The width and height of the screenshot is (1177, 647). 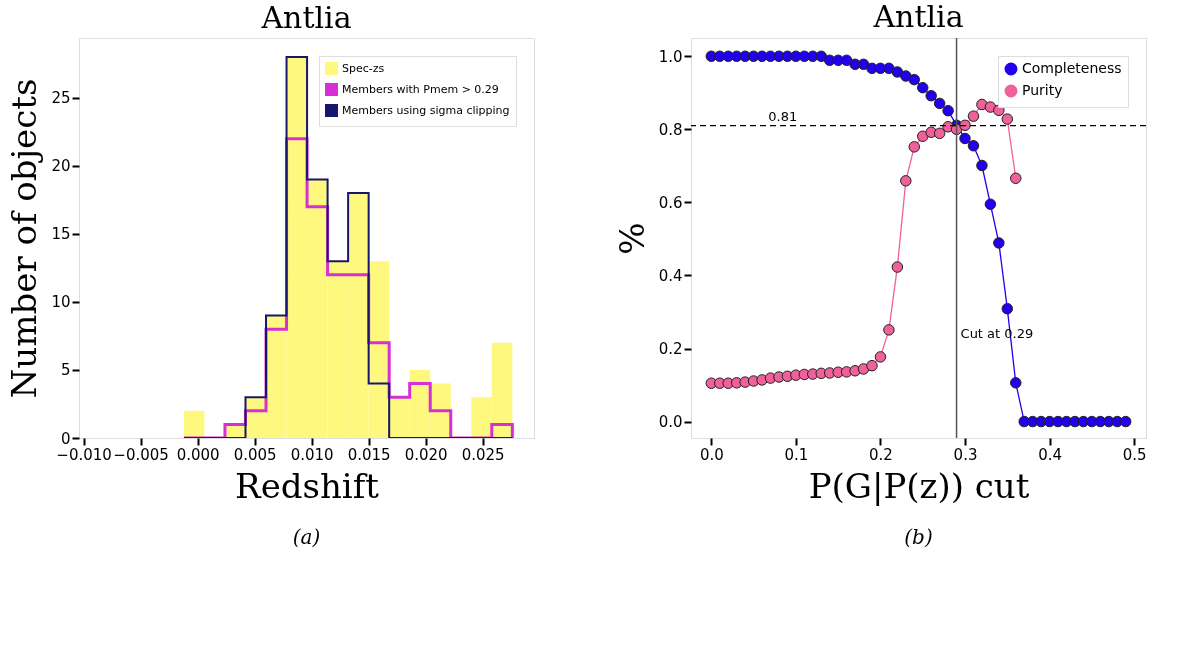 I want to click on legend-label: Completeness, so click(x=1072, y=68).